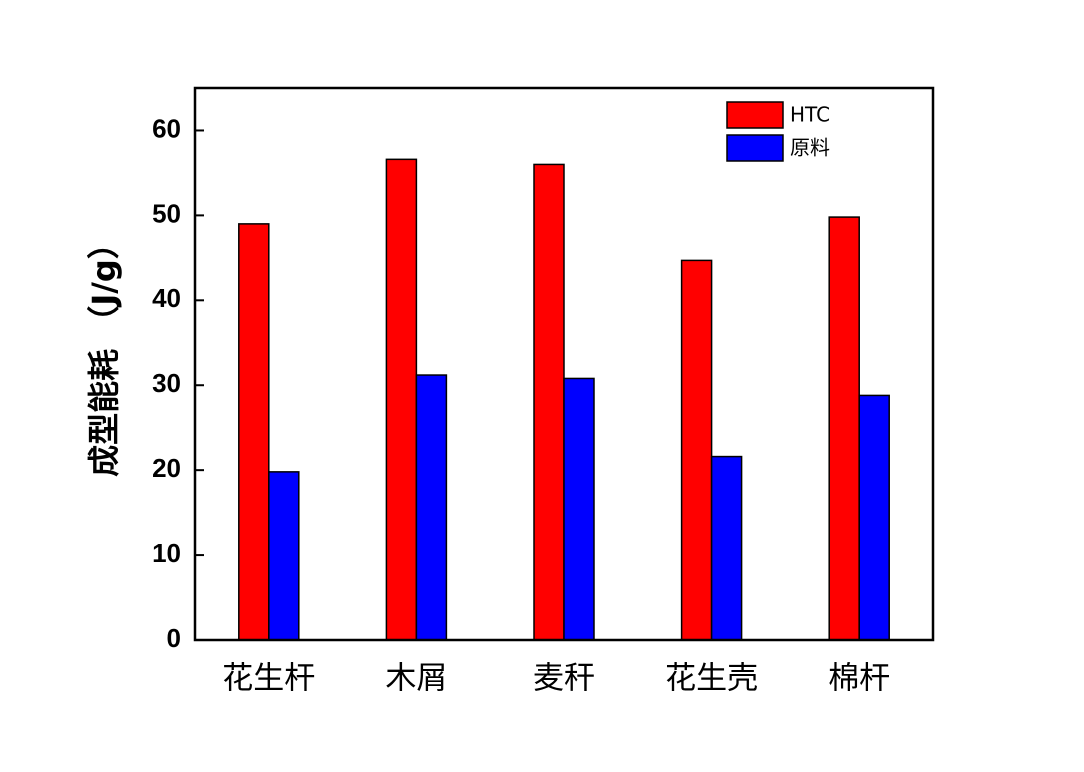 The width and height of the screenshot is (1084, 772). What do you see at coordinates (564, 679) in the screenshot?
I see `x-tick-label: 麦秆` at bounding box center [564, 679].